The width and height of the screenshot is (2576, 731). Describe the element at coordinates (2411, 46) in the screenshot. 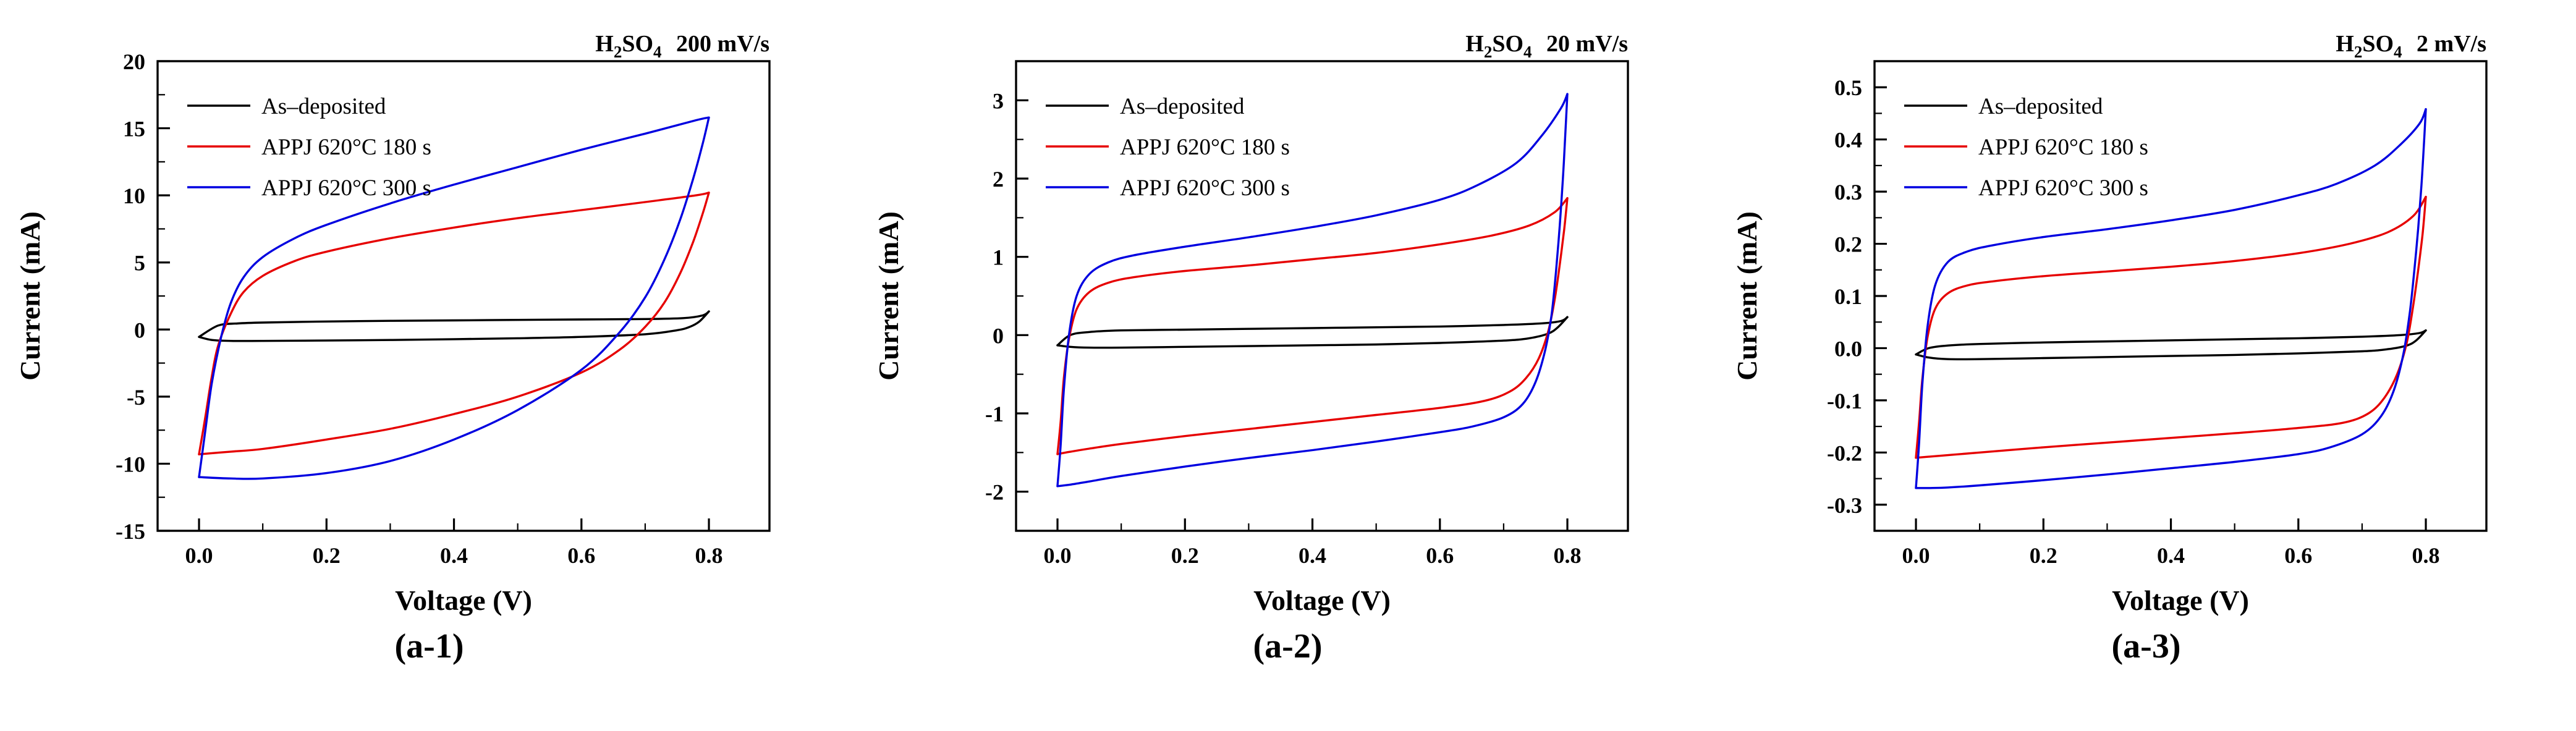

I see `chart-title: H2SO4 2 mV/s` at that location.